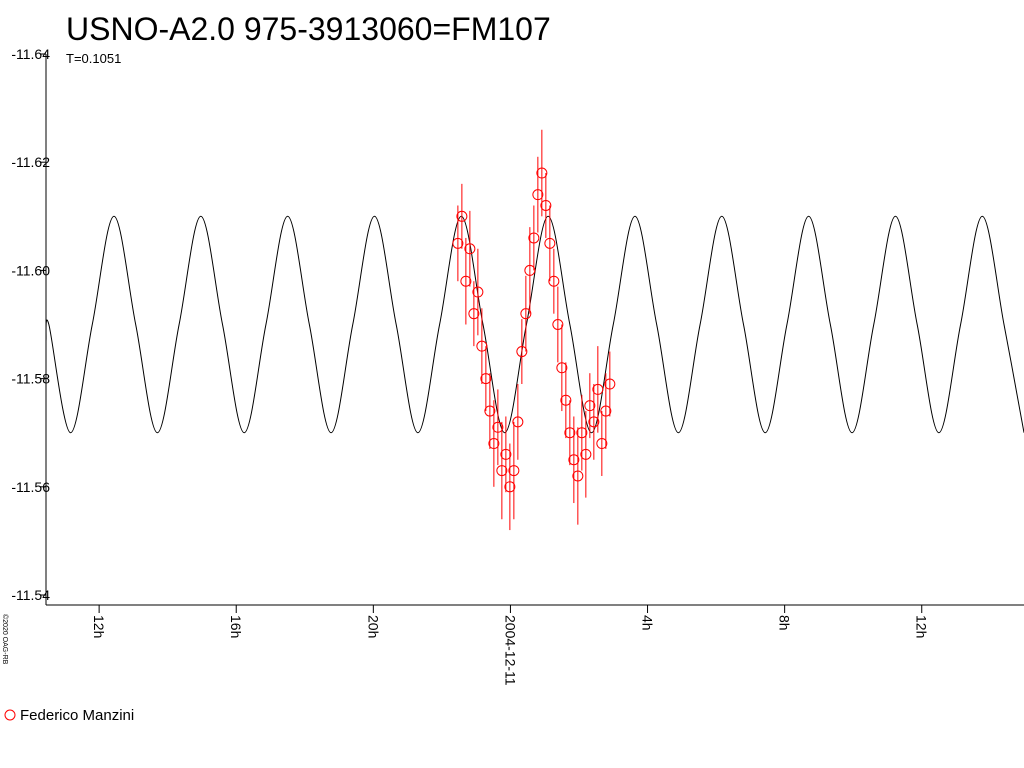  What do you see at coordinates (10, 715) in the screenshot?
I see `legend-marker` at bounding box center [10, 715].